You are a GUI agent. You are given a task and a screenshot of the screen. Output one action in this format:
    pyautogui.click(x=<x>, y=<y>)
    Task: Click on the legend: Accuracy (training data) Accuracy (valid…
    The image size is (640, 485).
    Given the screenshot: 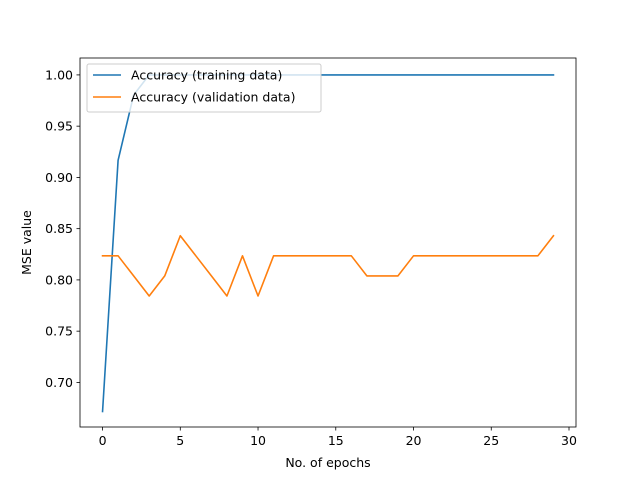 What is the action you would take?
    pyautogui.click(x=204, y=88)
    